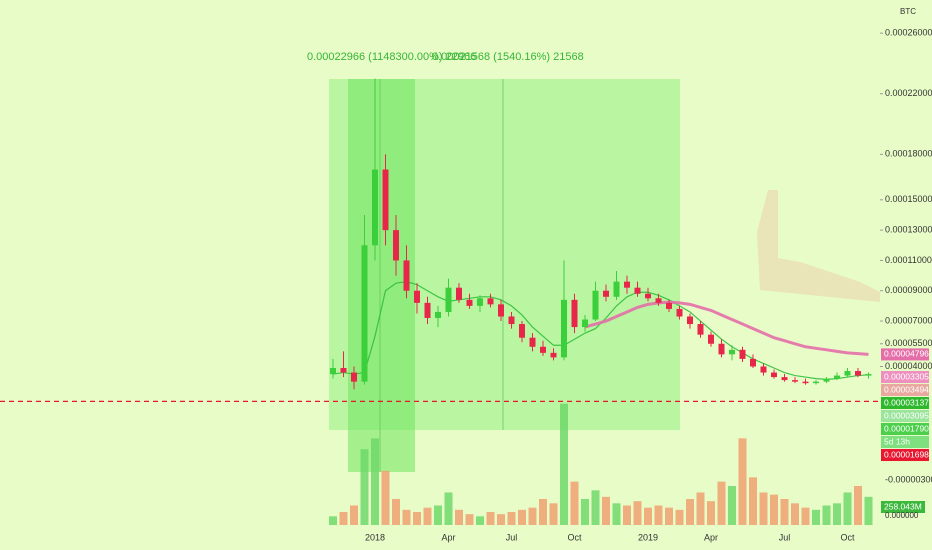 The height and width of the screenshot is (550, 932). I want to click on price-label: 0.00003137, so click(906, 402).